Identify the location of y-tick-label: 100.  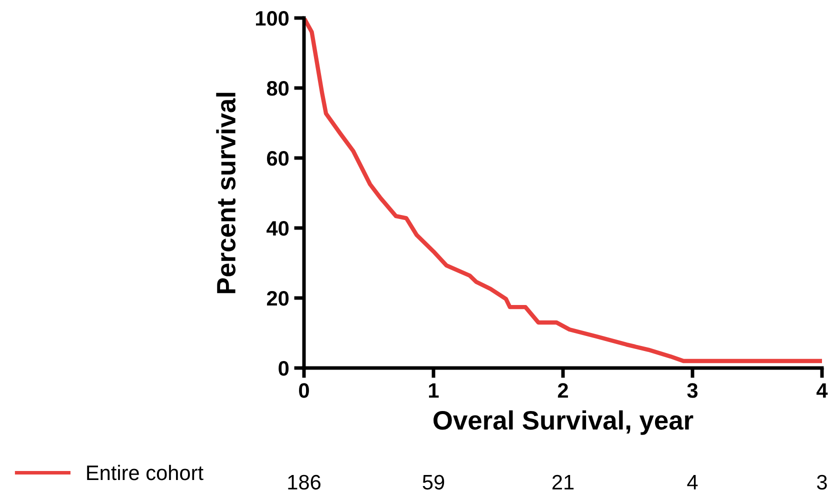
(272, 18).